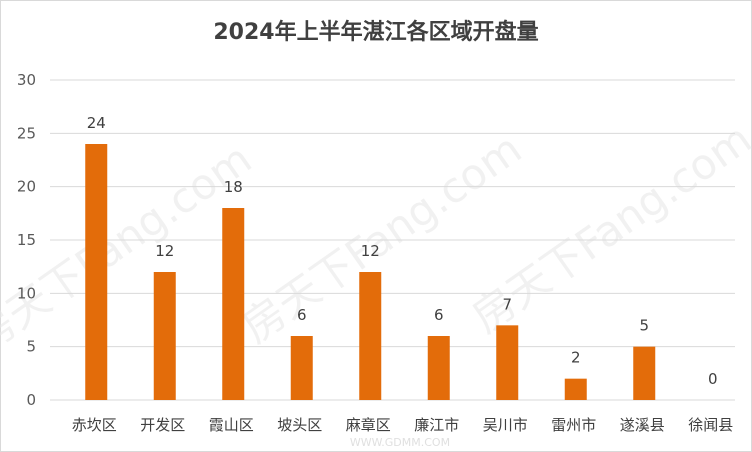 The height and width of the screenshot is (452, 752). Describe the element at coordinates (507, 304) in the screenshot. I see `data-label: 7` at that location.